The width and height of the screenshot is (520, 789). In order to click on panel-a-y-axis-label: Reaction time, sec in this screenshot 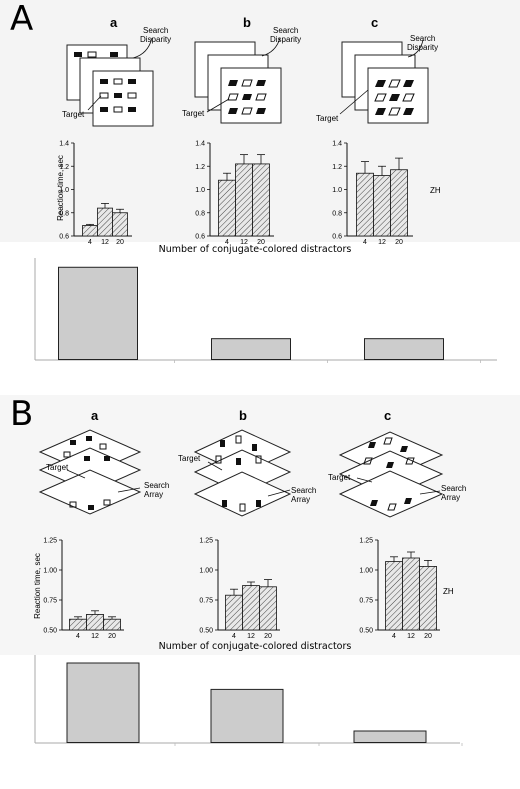, I will do `click(60, 188)`.